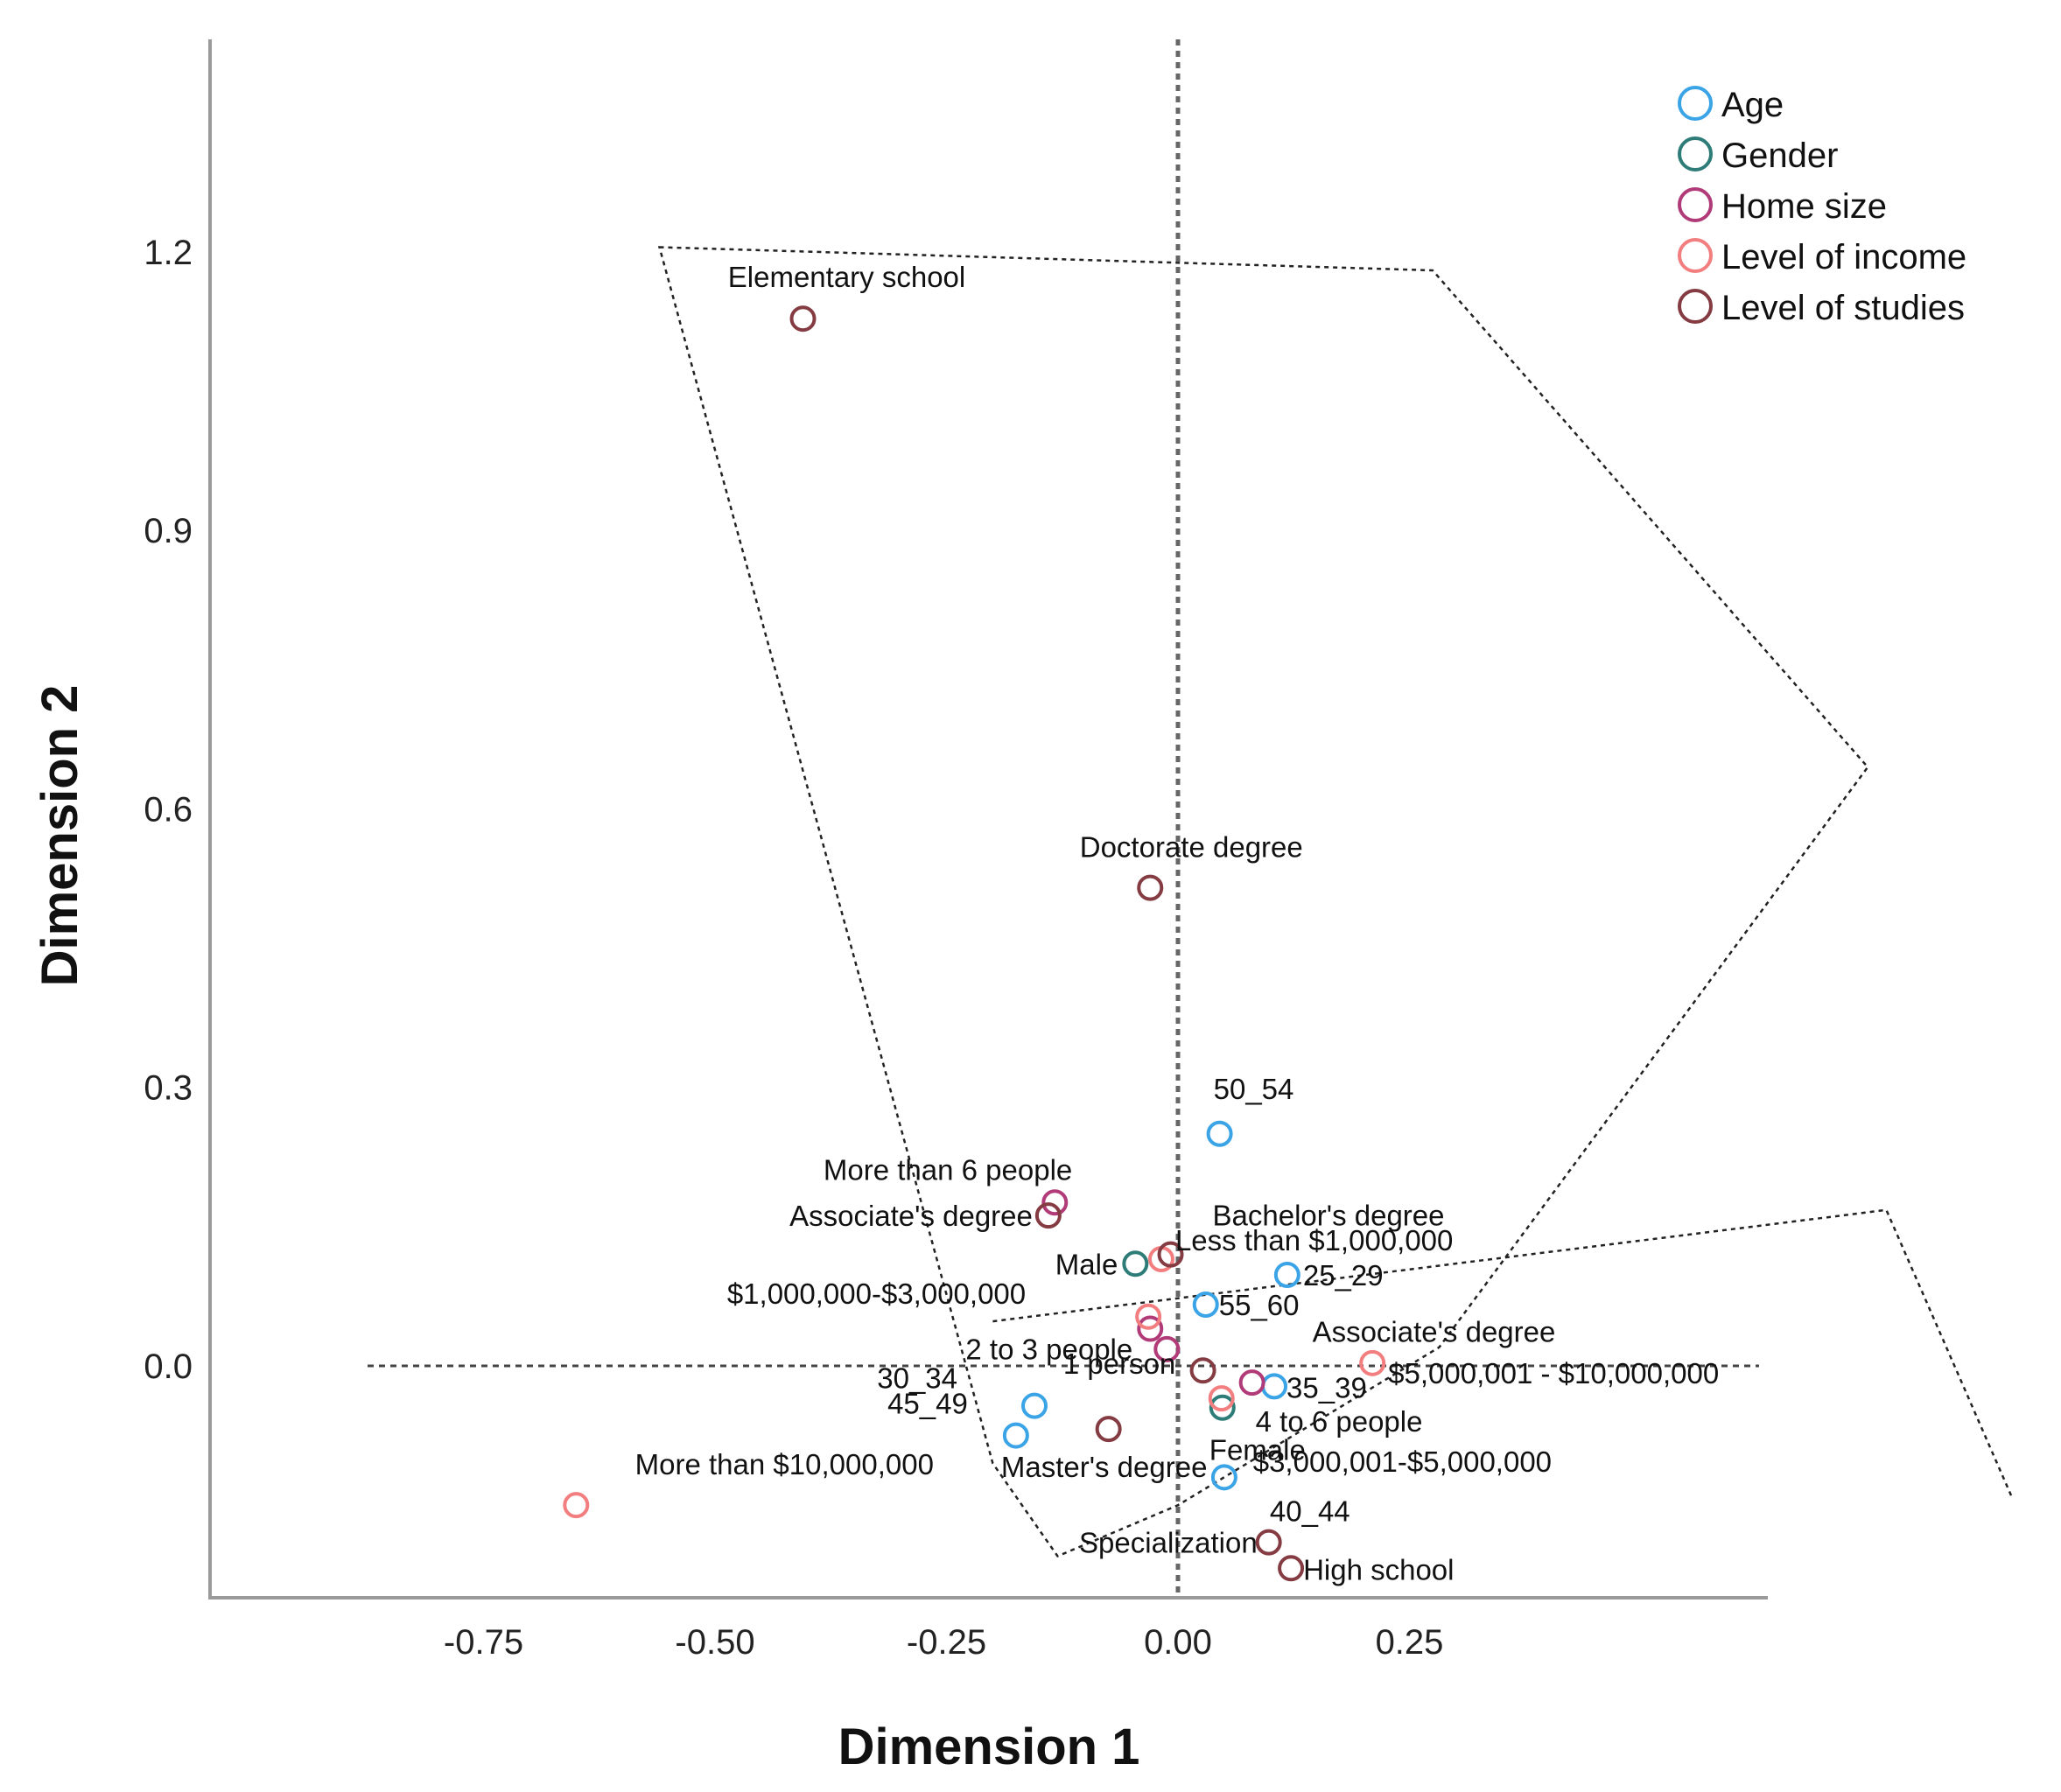 The width and height of the screenshot is (2061, 1792). What do you see at coordinates (168, 531) in the screenshot?
I see `y-tick-label: 0.9` at bounding box center [168, 531].